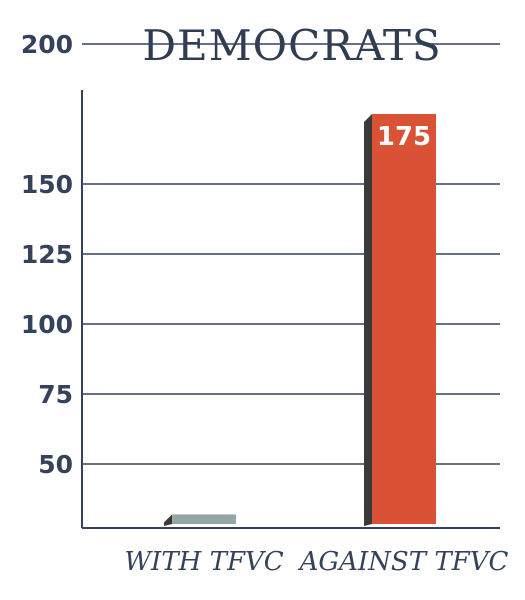 The height and width of the screenshot is (600, 525). I want to click on x-tick-label: WITH TFVC, so click(203, 562).